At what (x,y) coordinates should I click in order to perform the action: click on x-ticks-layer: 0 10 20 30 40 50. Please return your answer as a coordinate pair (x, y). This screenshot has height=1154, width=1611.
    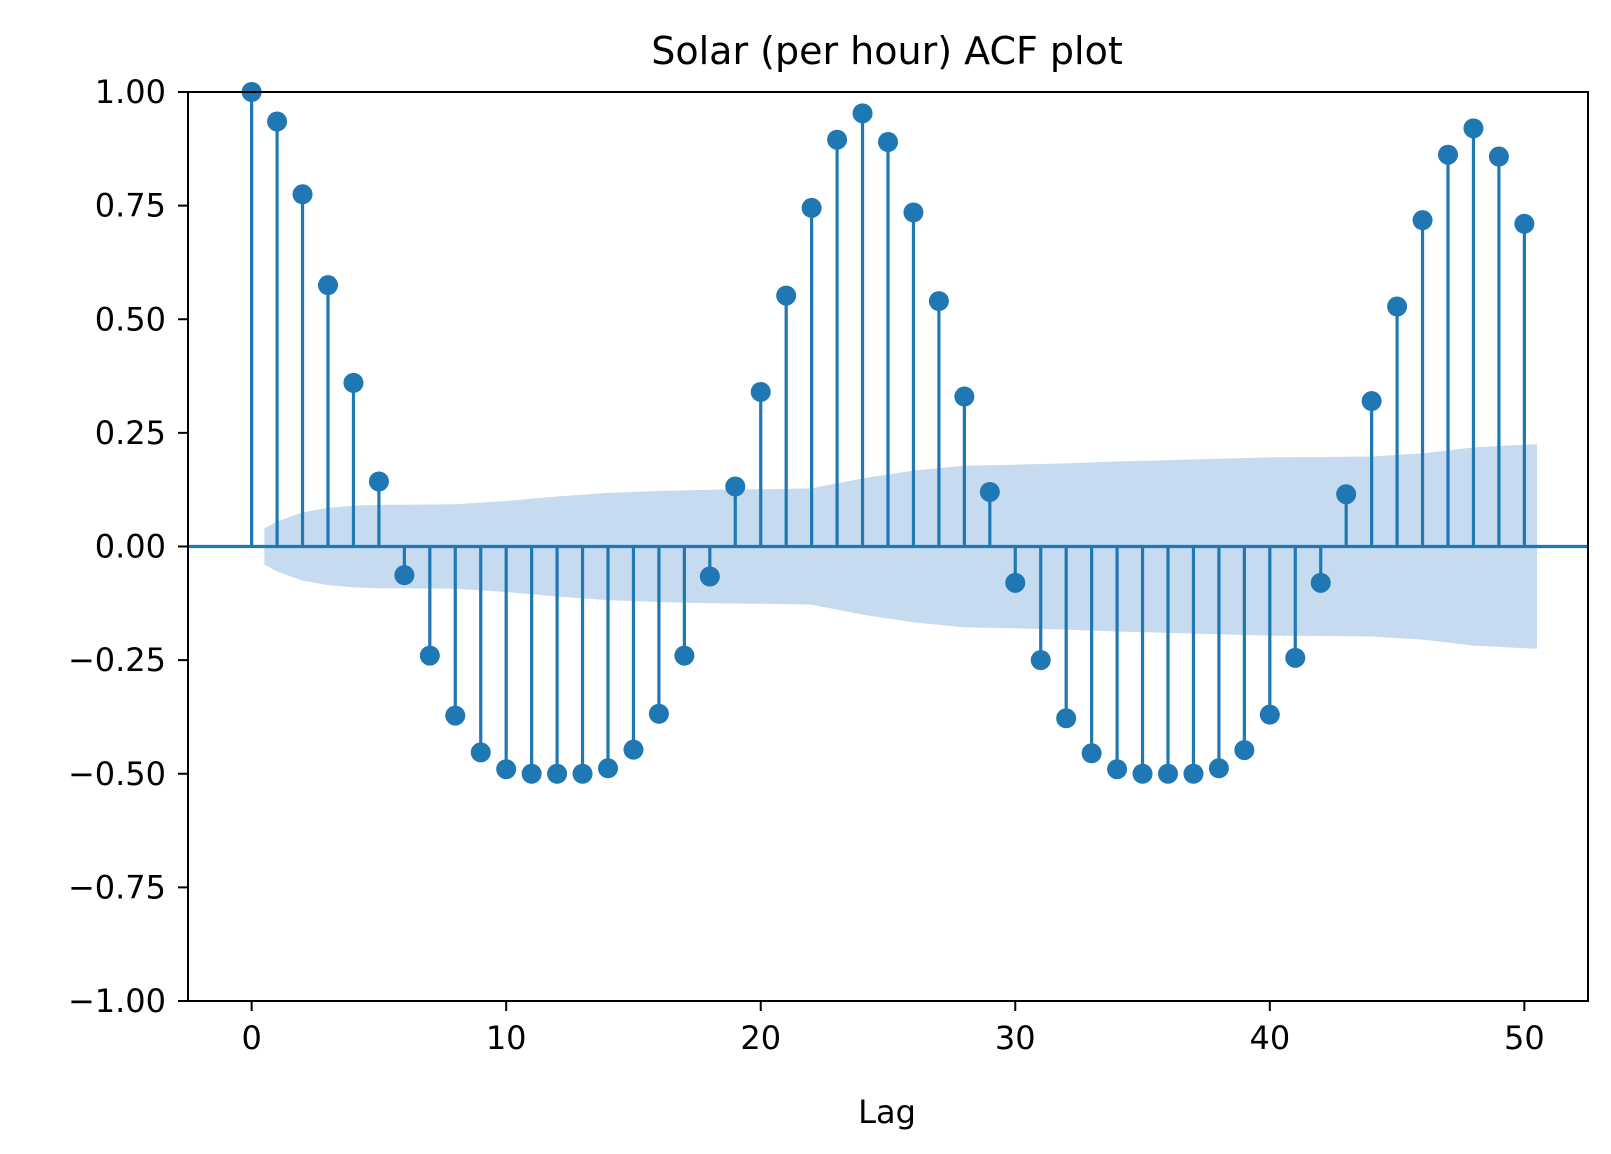
    Looking at the image, I should click on (893, 1029).